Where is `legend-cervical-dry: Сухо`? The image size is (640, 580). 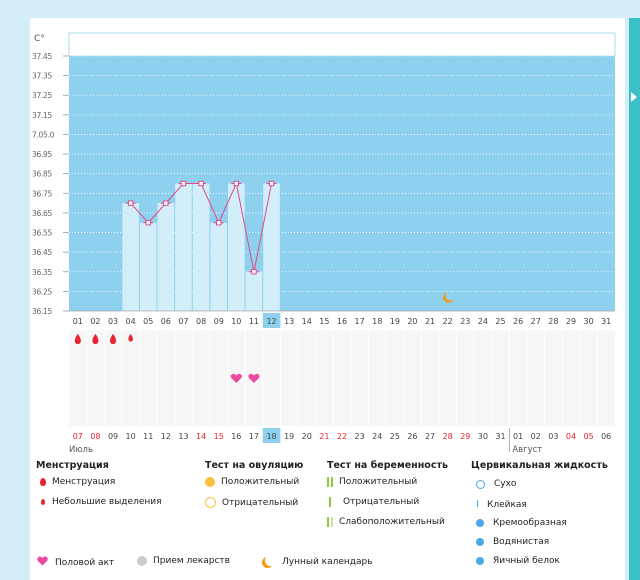 legend-cervical-dry: Сухо is located at coordinates (496, 484).